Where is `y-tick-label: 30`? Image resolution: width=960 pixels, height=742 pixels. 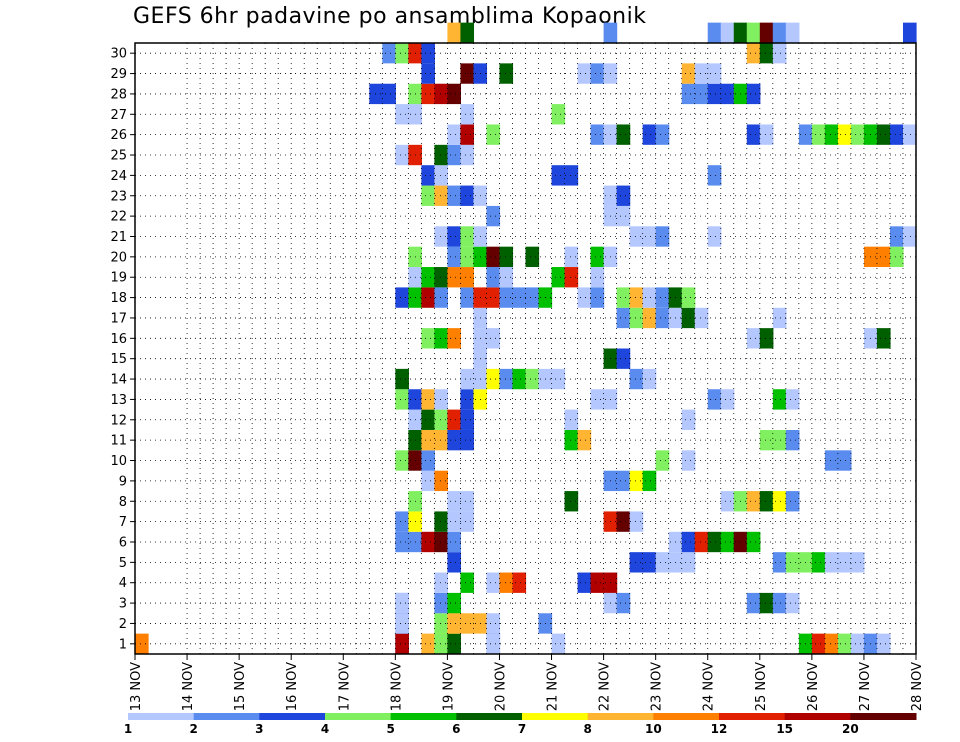 y-tick-label: 30 is located at coordinates (118, 54).